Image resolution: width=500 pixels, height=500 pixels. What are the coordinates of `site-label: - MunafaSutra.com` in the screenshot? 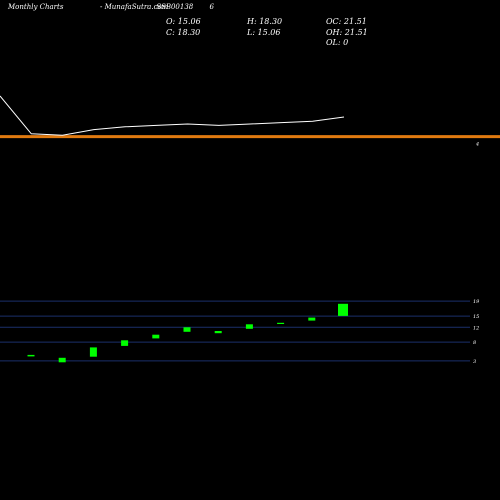 It's located at (134, 7).